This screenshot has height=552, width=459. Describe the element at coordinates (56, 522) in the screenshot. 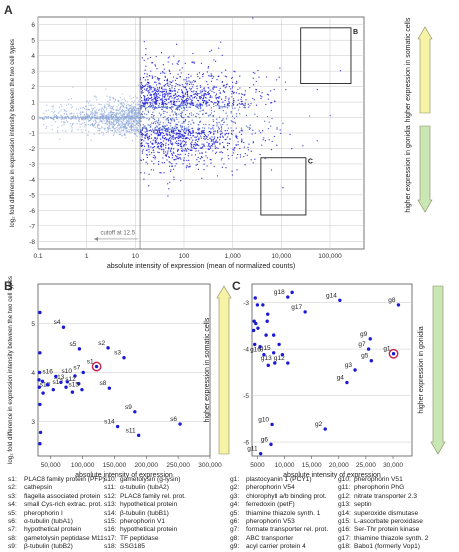

I see `legend-entry: s6: α-tubulin (tubA1)` at that location.